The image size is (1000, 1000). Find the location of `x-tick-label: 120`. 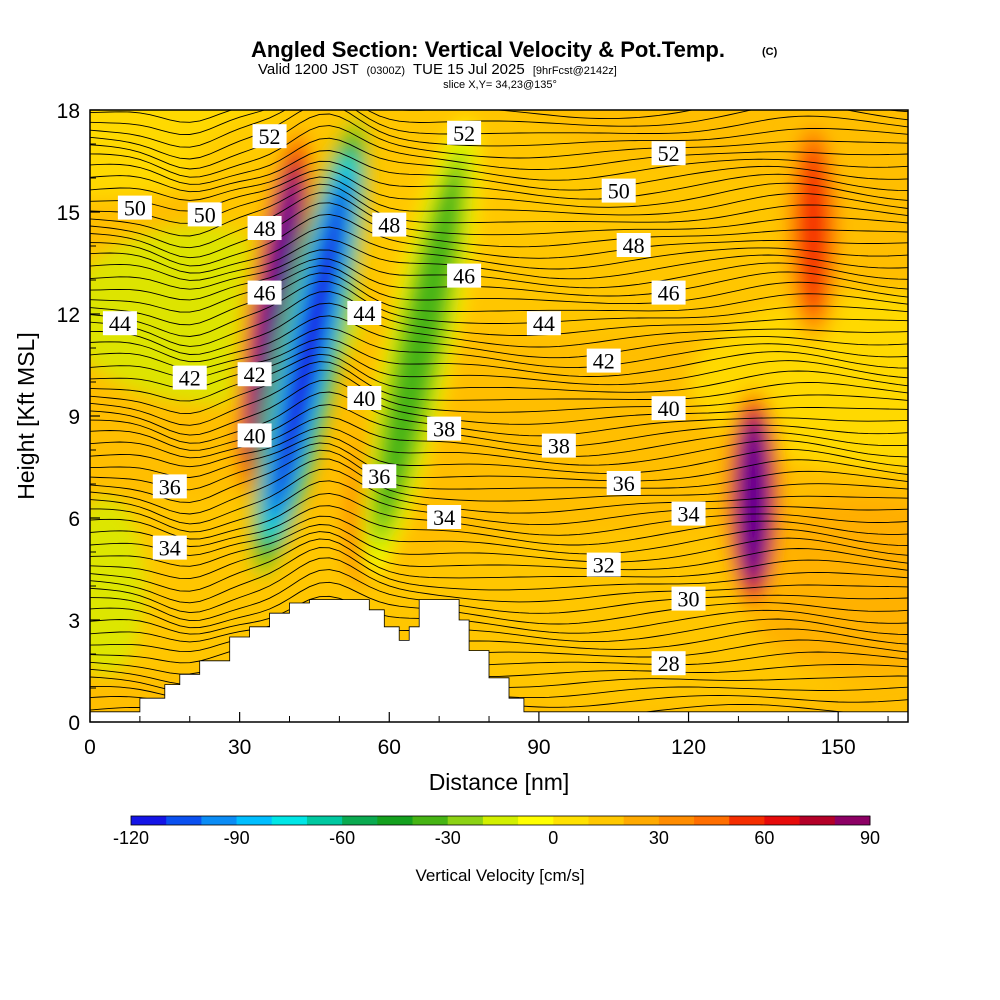

x-tick-label: 120 is located at coordinates (688, 747).